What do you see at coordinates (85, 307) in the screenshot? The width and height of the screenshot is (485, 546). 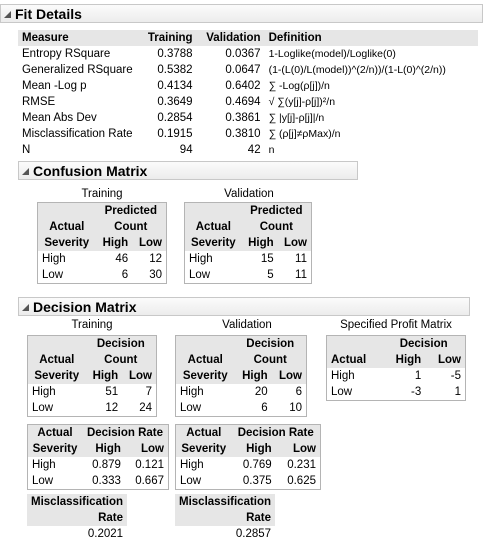 I see `section-title: Decision Matrix` at bounding box center [85, 307].